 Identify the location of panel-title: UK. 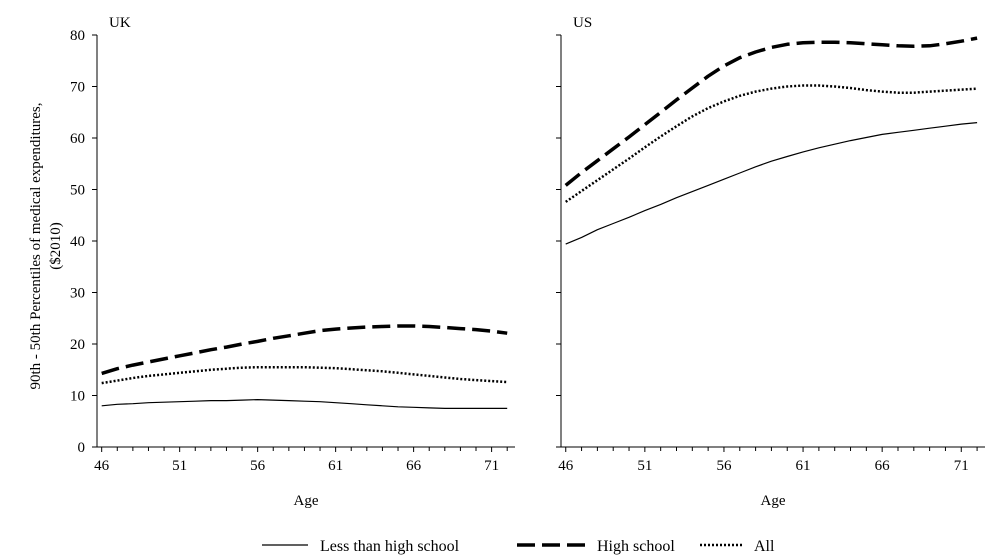
(120, 23).